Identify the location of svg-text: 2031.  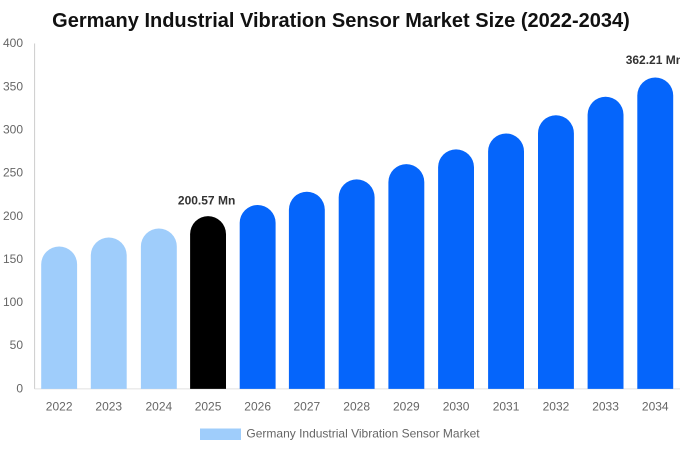
(506, 407).